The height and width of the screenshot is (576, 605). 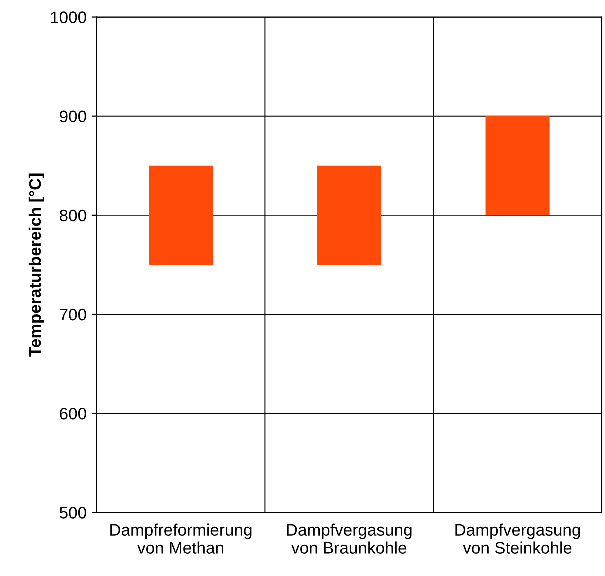 What do you see at coordinates (349, 539) in the screenshot?
I see `x-tick-label: Dampfvergasung von Braunkohle` at bounding box center [349, 539].